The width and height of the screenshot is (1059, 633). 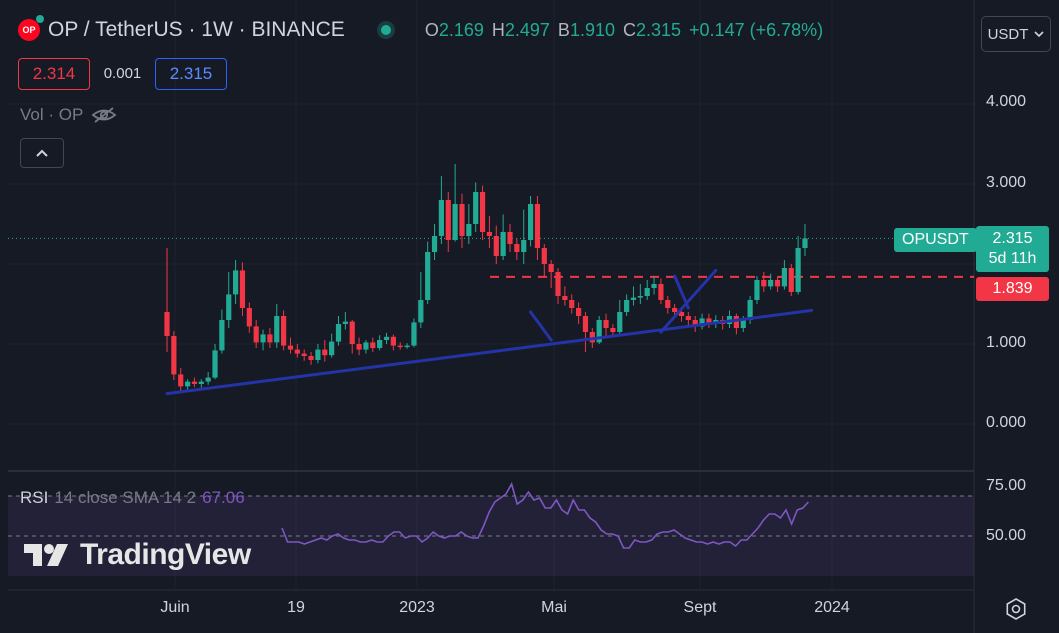 I want to click on high-value: 2.497, so click(x=527, y=29).